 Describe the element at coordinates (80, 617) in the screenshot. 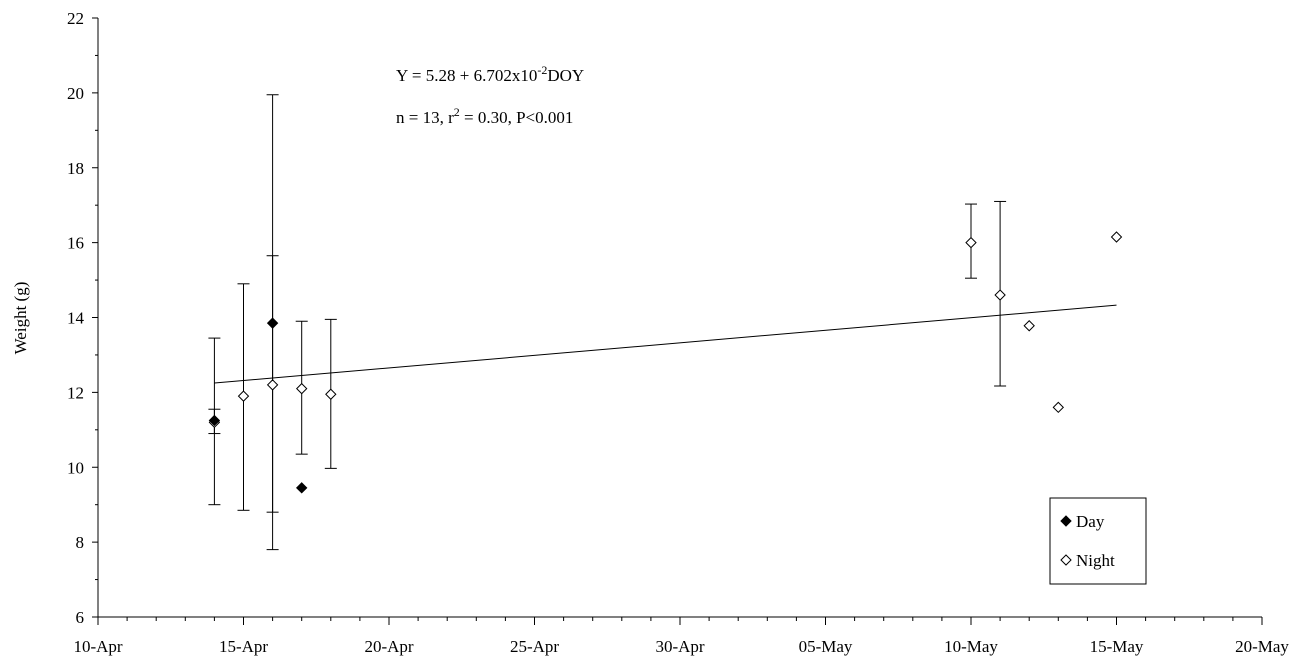

I see `y-tick-label: 6` at that location.